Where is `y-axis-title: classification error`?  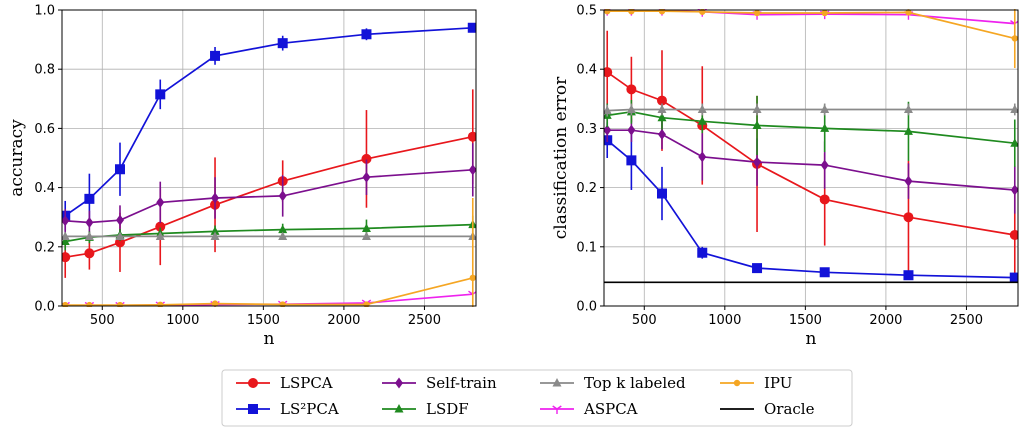 y-axis-title: classification error is located at coordinates (561, 157).